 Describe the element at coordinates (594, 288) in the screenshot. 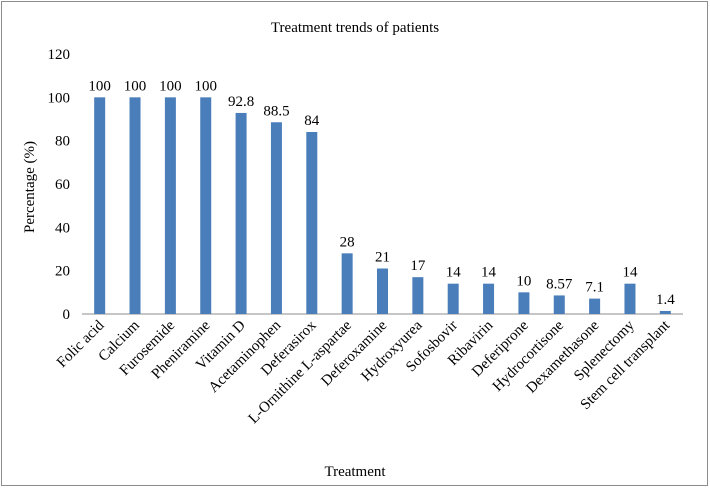

I see `data-label: 7.1` at that location.